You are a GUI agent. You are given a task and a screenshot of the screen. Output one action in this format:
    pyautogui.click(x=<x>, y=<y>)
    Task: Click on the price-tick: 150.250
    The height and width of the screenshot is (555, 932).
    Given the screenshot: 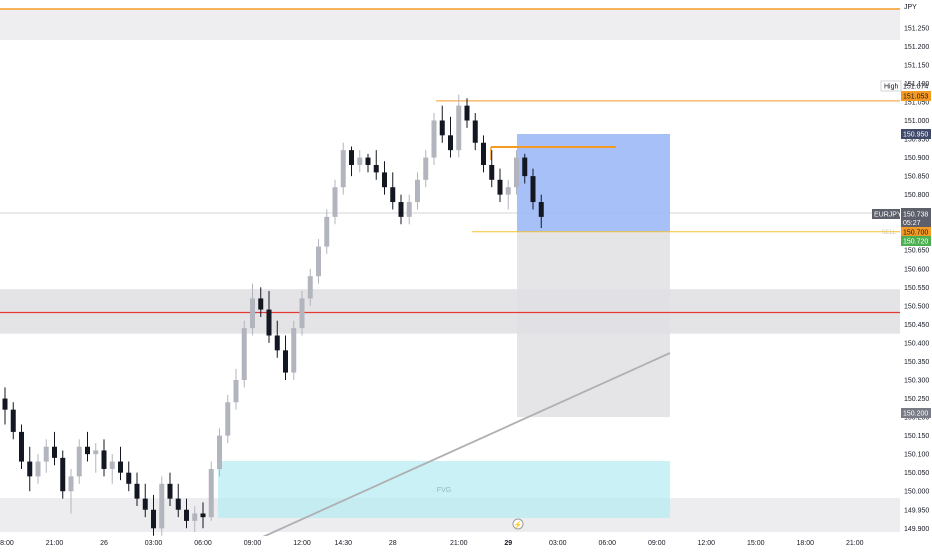 What is the action you would take?
    pyautogui.click(x=916, y=399)
    